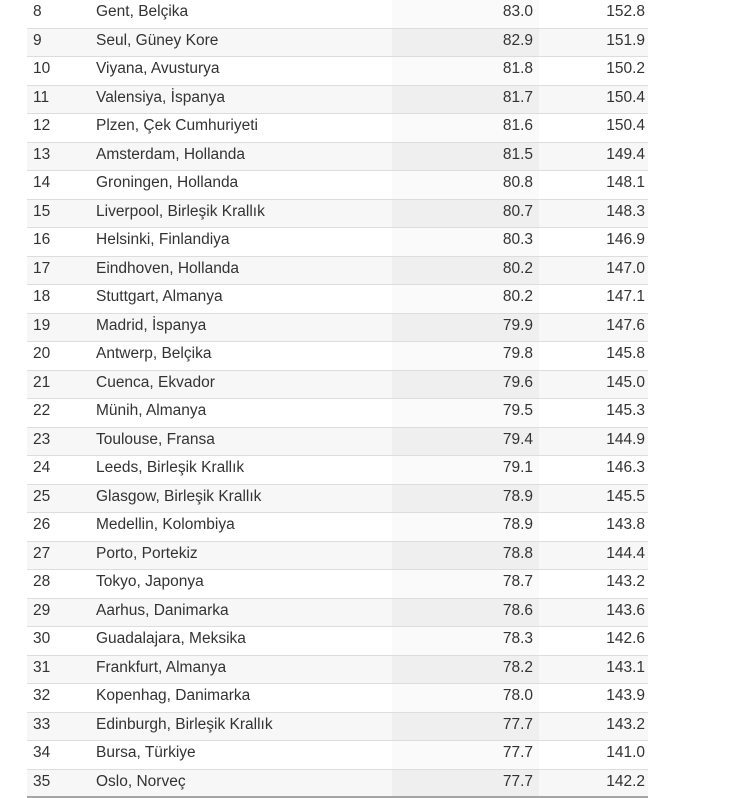 The image size is (745, 798). Describe the element at coordinates (337, 612) in the screenshot. I see `table-row: 29 Aarhus, Danimarka 78.6 143.6` at that location.